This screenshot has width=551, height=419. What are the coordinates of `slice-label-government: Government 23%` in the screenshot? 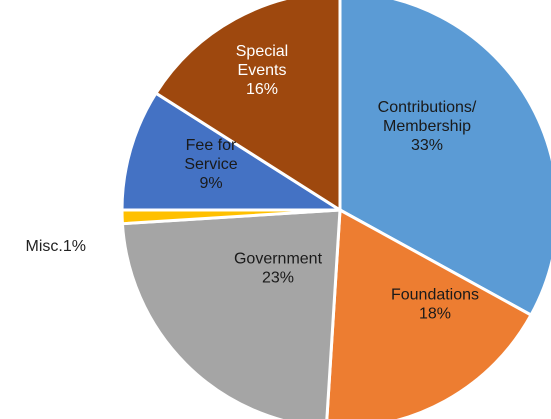 It's located at (278, 269).